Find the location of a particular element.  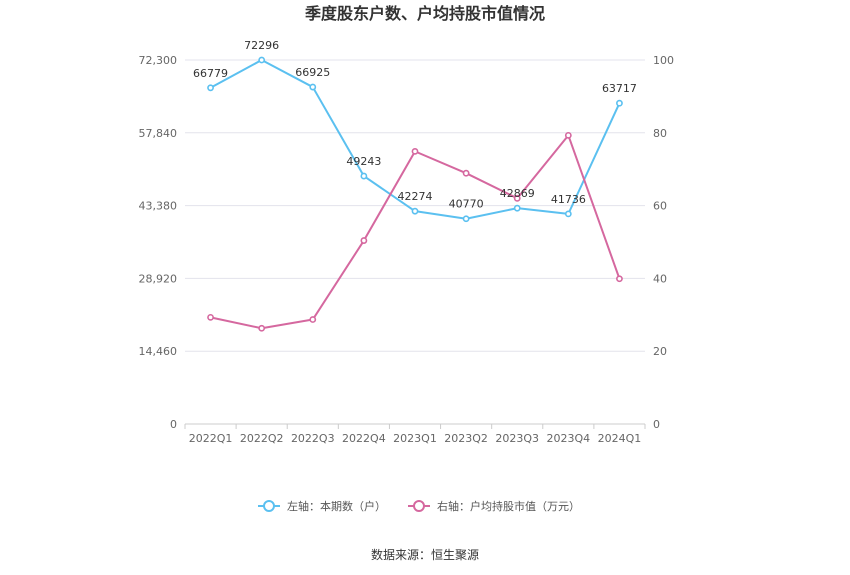

legend-item-0: 左轴：本期数（户） is located at coordinates (322, 506).